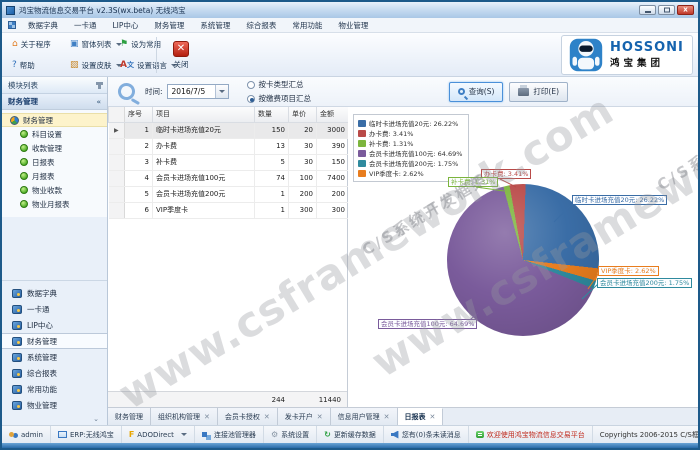 Image resolution: width=700 pixels, height=450 pixels. What do you see at coordinates (411, 123) in the screenshot?
I see `legend-item: 临时卡进场充值20元: 26.22%` at bounding box center [411, 123].